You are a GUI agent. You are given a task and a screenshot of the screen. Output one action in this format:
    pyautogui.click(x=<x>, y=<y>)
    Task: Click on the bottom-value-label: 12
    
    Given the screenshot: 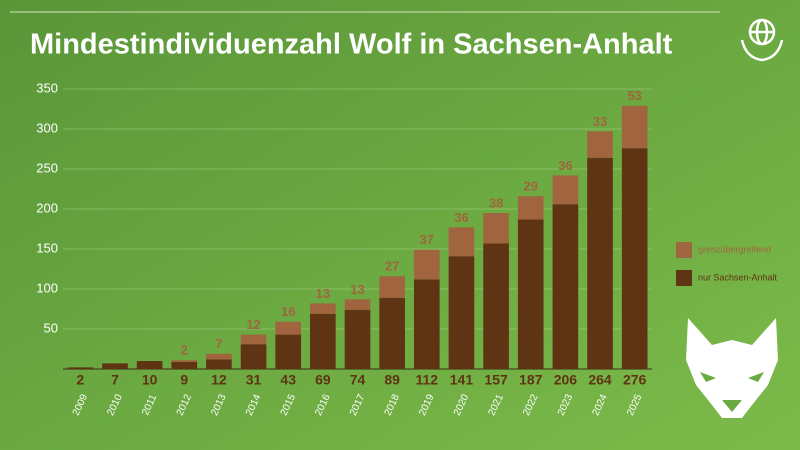 What is the action you would take?
    pyautogui.click(x=219, y=380)
    